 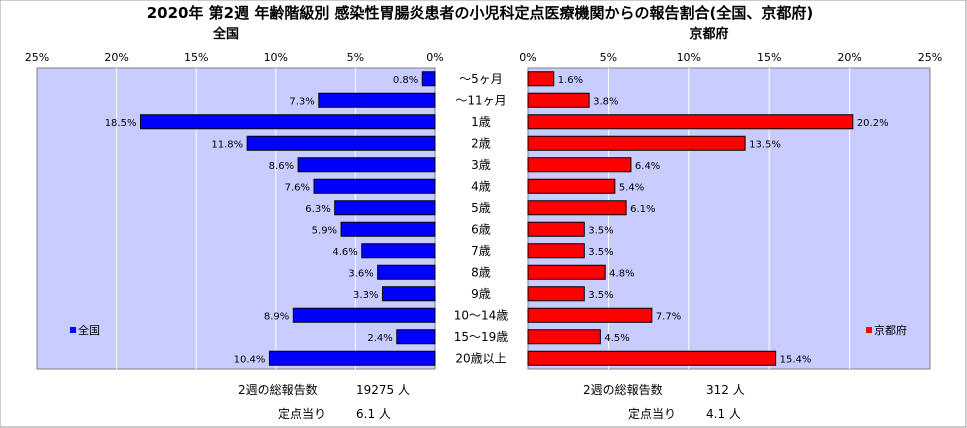 I want to click on kyoto-data-label: 20.2%, so click(x=873, y=123).